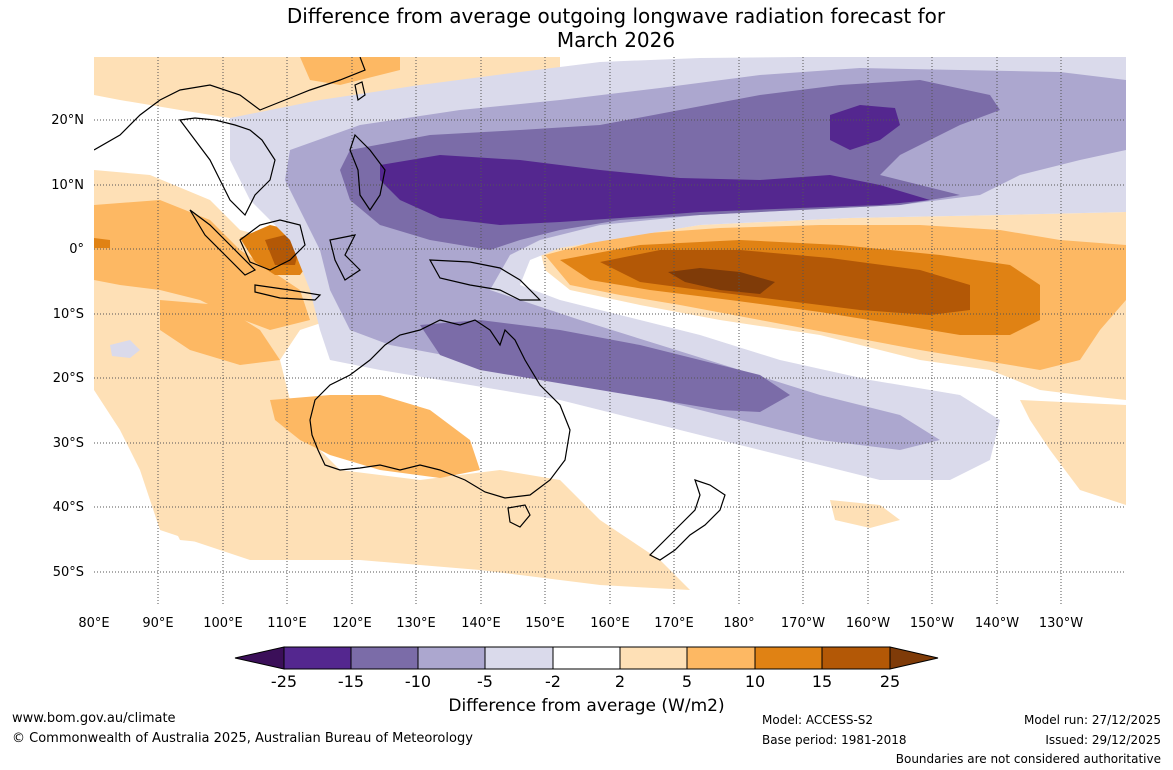 The width and height of the screenshot is (1173, 770). Describe the element at coordinates (418, 681) in the screenshot. I see `colorbar-label: -10` at that location.